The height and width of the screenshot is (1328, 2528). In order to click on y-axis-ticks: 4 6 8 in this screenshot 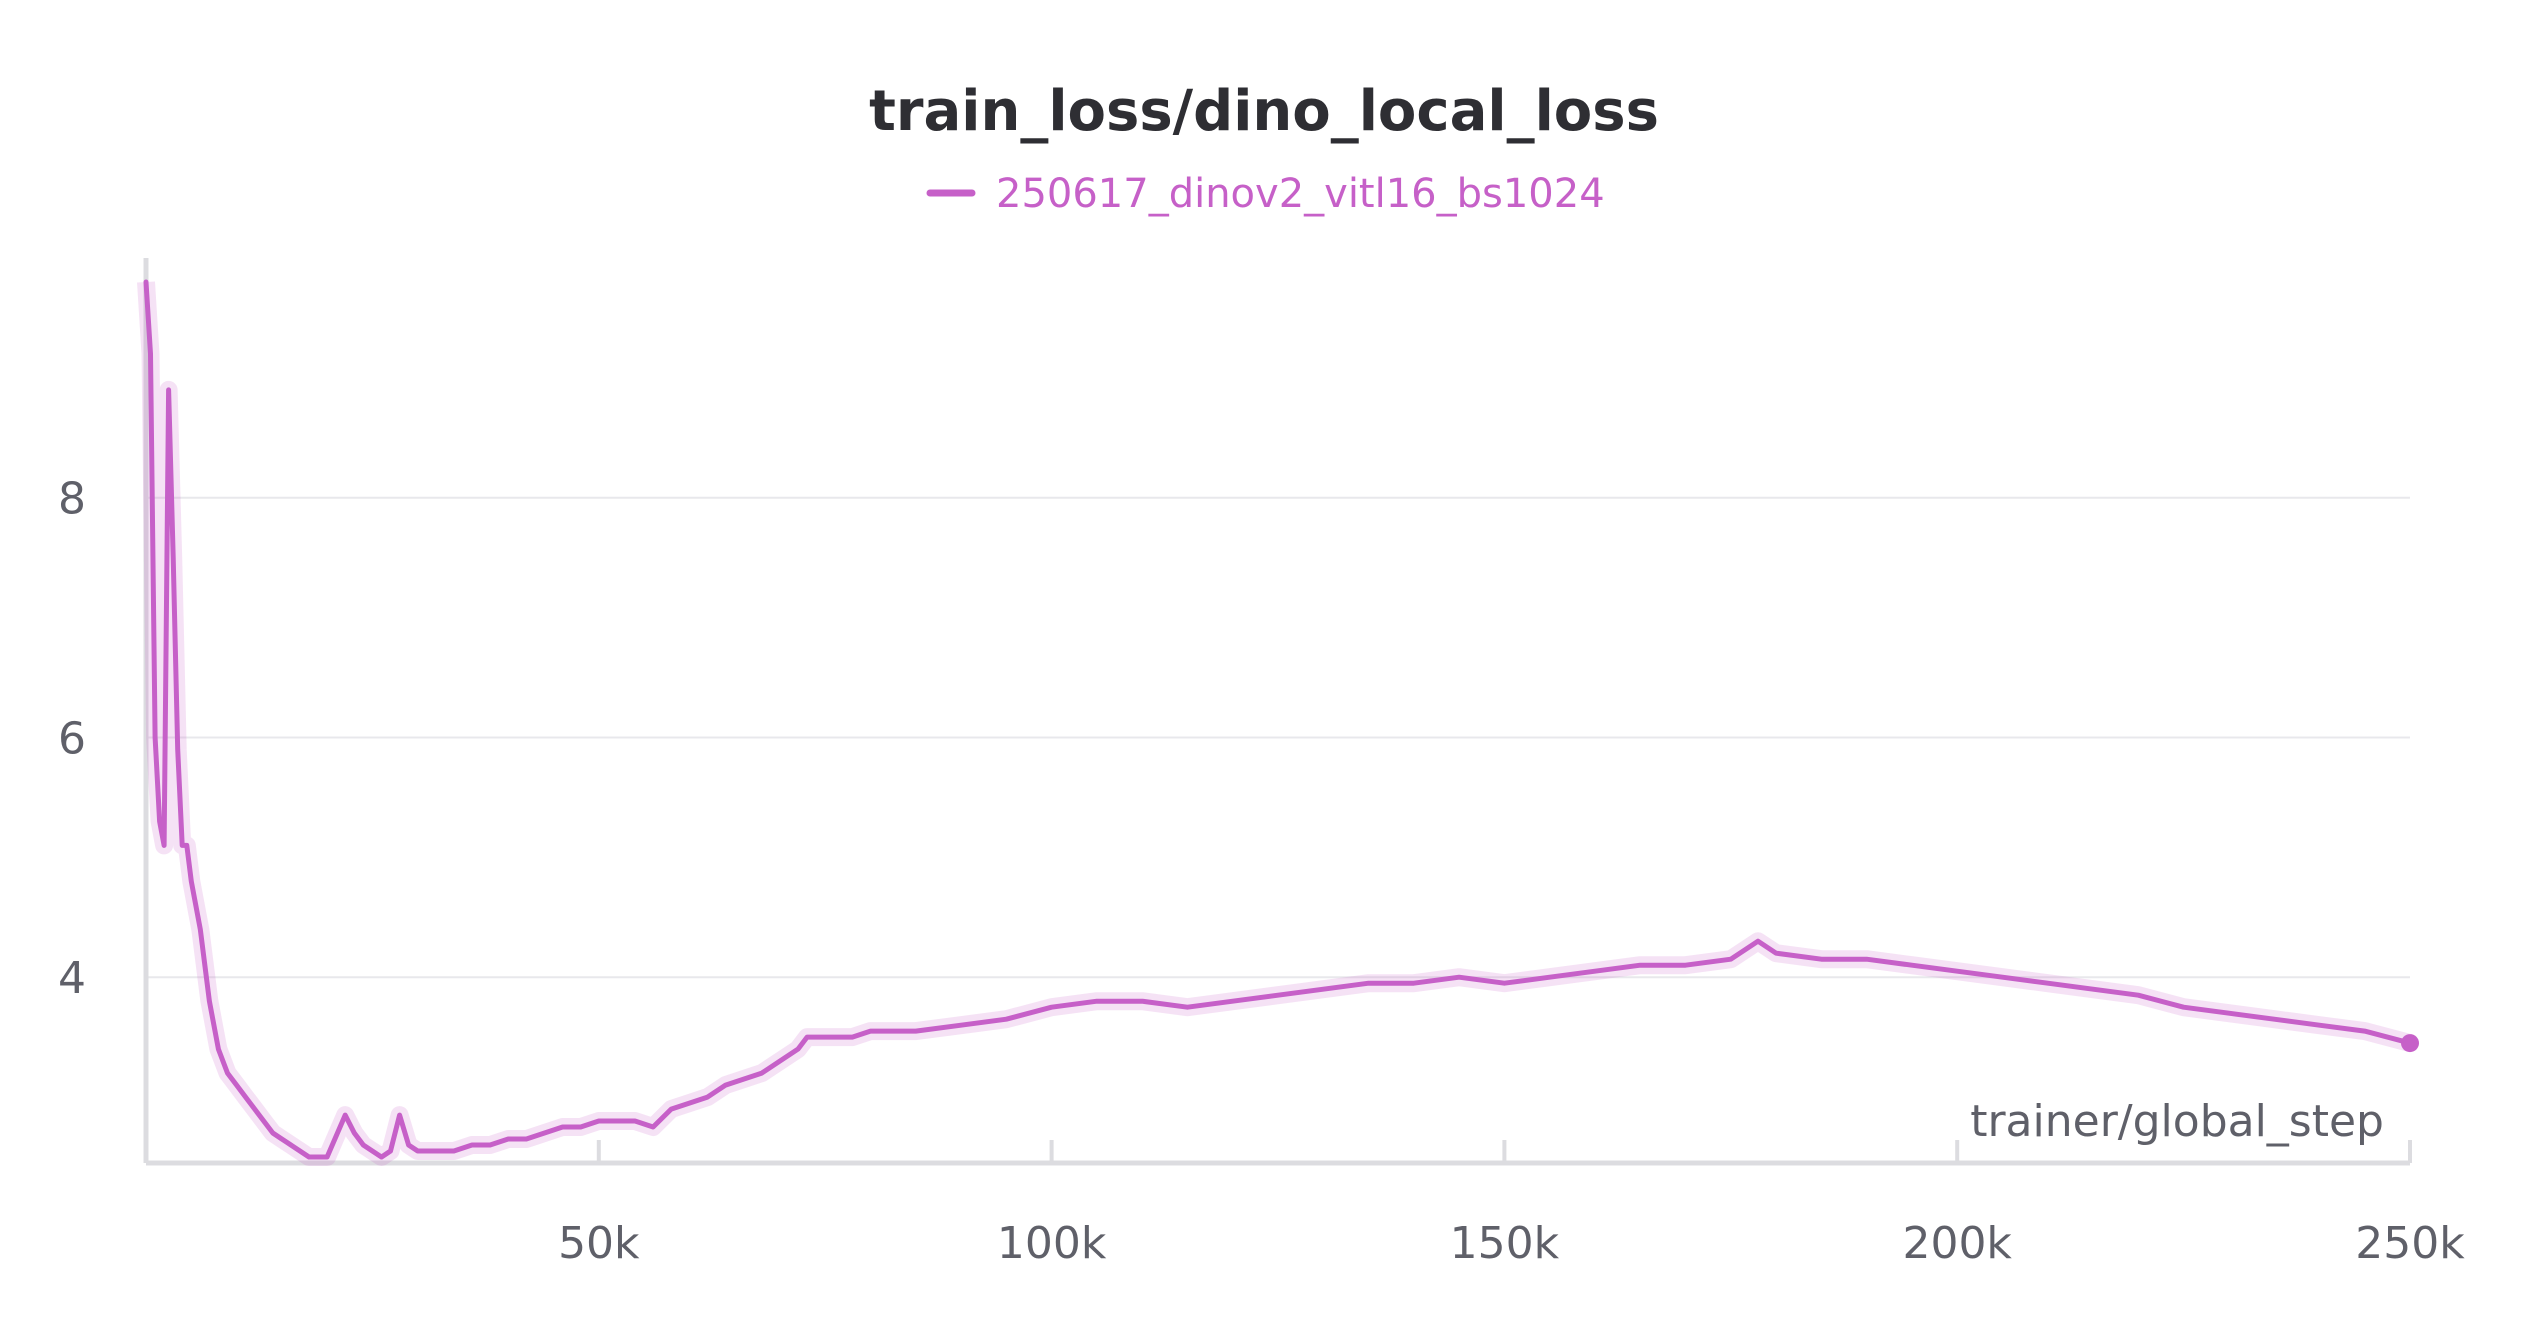, I will do `click(72, 739)`.